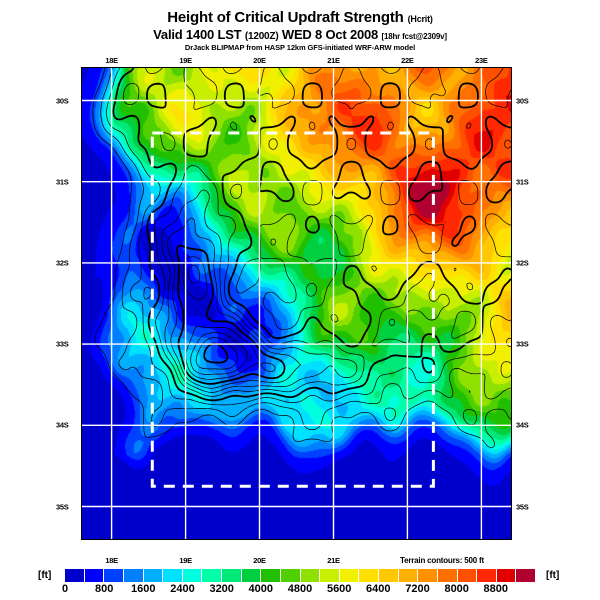 The width and height of the screenshot is (600, 600). I want to click on valid-time-label: Valid 1400 LST, so click(197, 34).